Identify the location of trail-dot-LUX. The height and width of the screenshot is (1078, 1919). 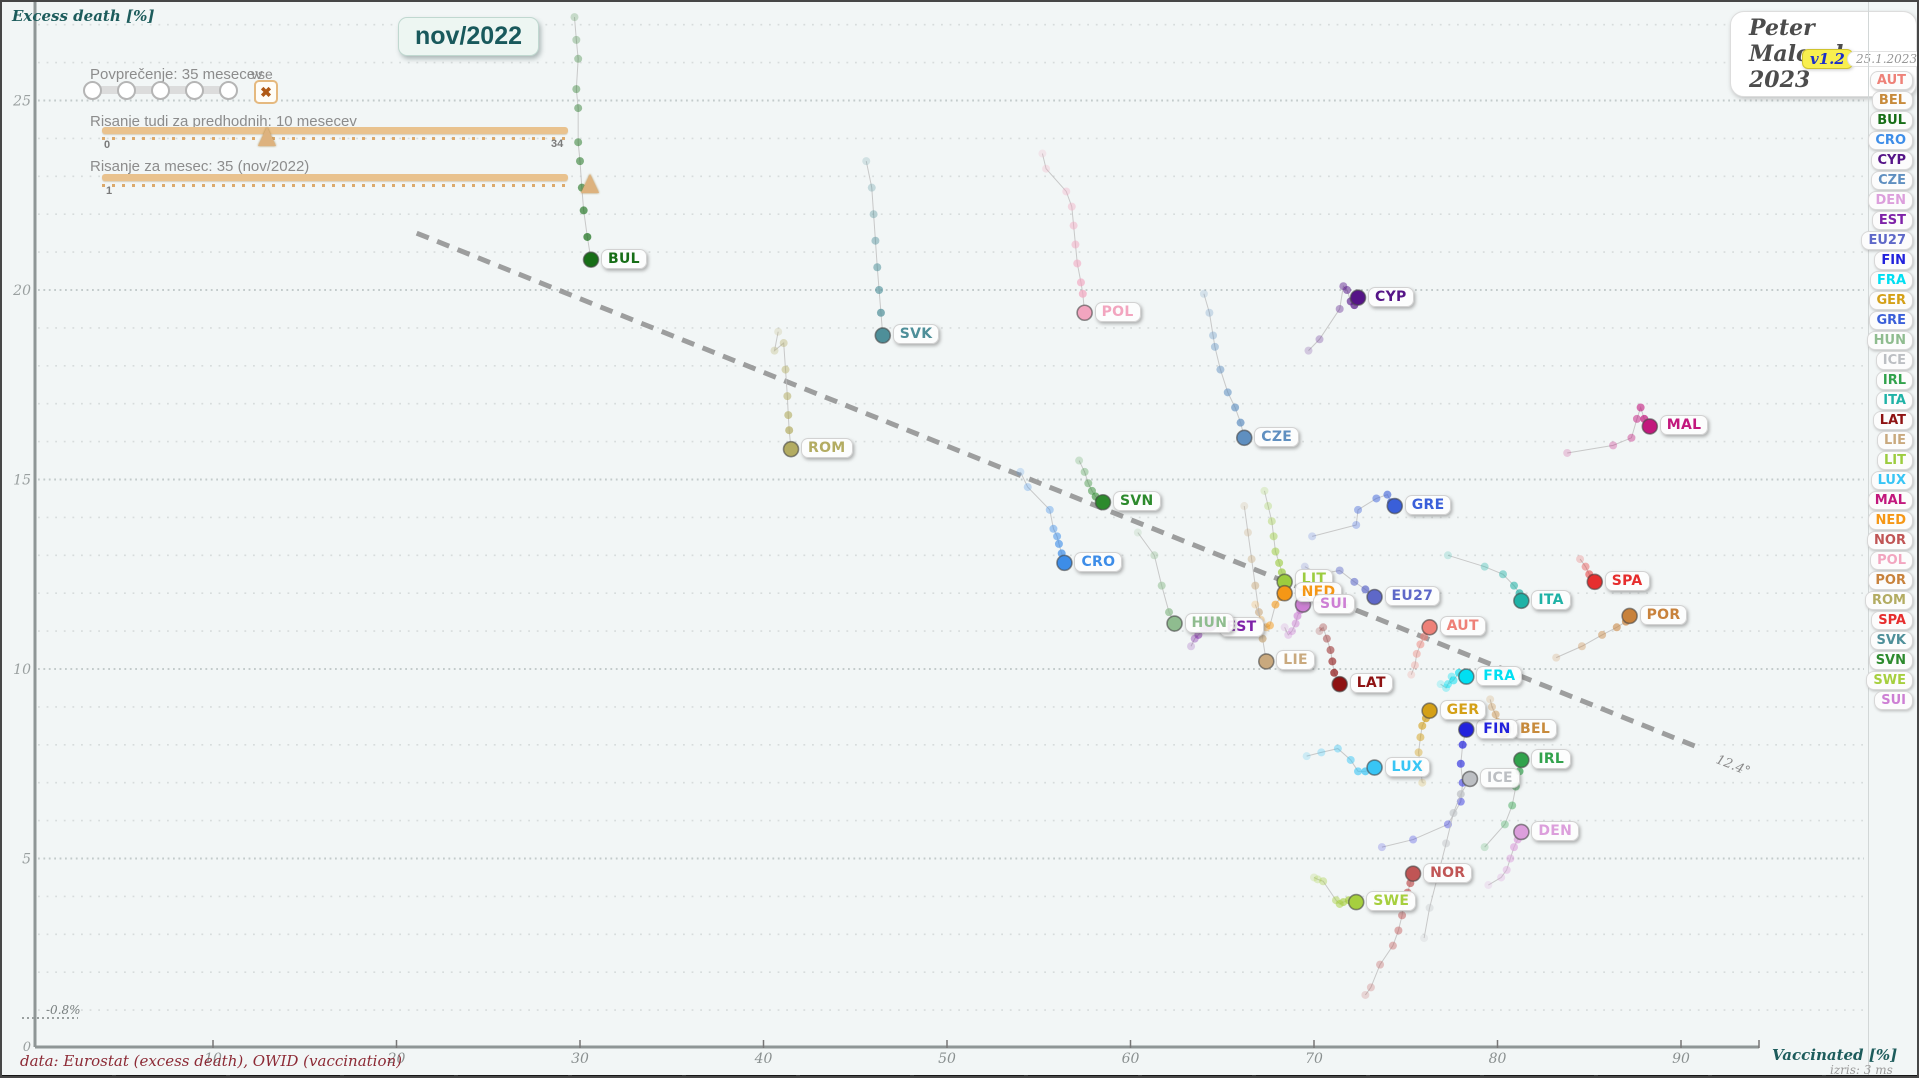
(1306, 756).